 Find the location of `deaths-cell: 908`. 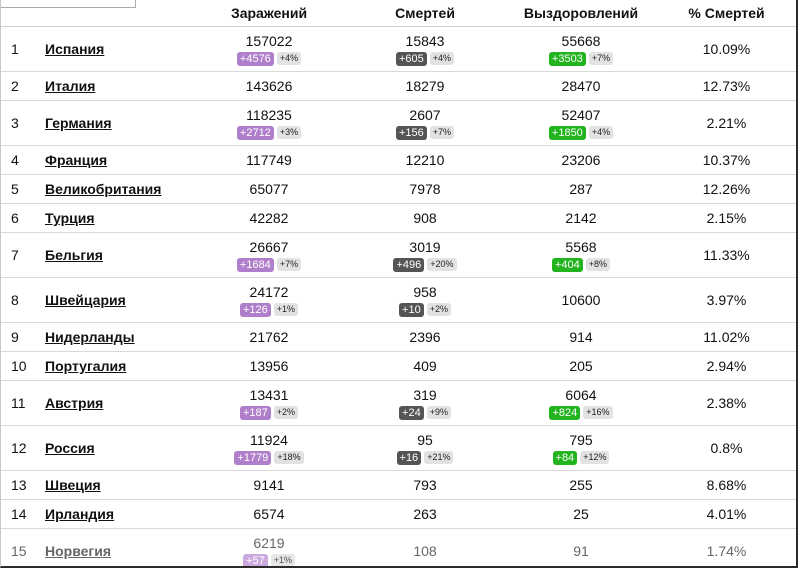

deaths-cell: 908 is located at coordinates (425, 218).